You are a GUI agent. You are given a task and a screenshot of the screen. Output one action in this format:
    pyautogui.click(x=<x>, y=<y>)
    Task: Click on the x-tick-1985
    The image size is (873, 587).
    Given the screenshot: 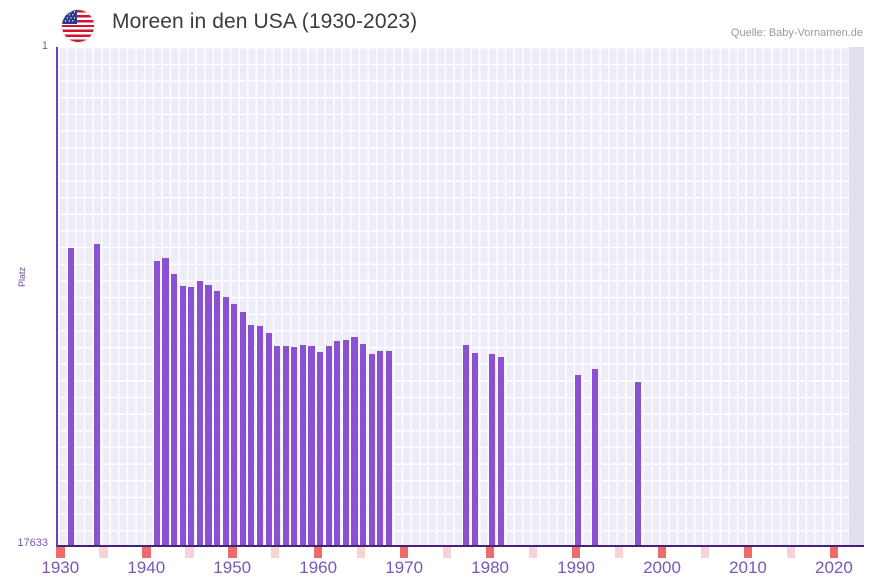 What is the action you would take?
    pyautogui.click(x=533, y=552)
    